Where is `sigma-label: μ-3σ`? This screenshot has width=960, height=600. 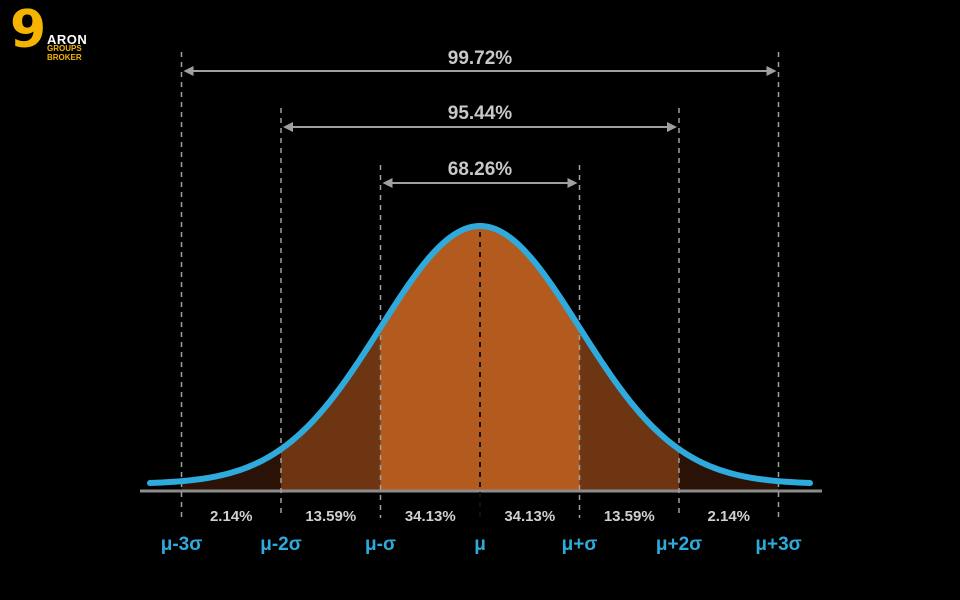
sigma-label: μ-3σ is located at coordinates (182, 544).